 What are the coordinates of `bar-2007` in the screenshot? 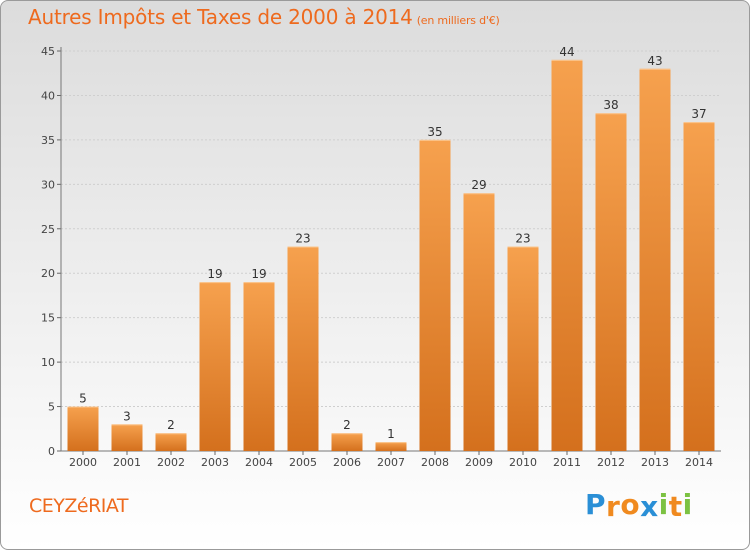 It's located at (391, 446).